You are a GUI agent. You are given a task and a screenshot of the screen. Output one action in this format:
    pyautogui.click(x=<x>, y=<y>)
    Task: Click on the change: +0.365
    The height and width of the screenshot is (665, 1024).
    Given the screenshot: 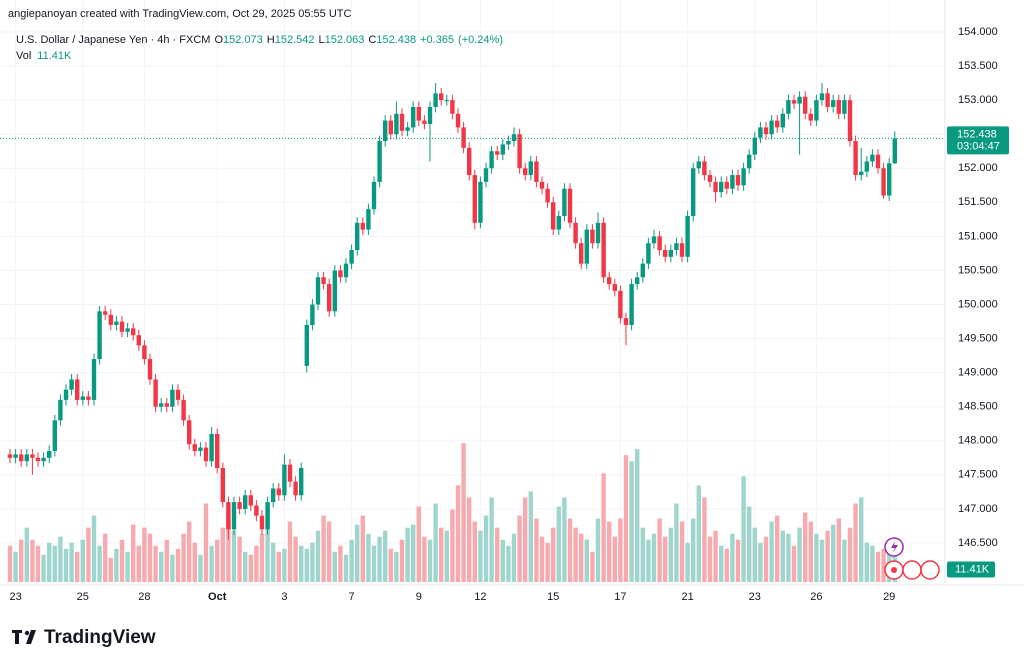 What is the action you would take?
    pyautogui.click(x=437, y=40)
    